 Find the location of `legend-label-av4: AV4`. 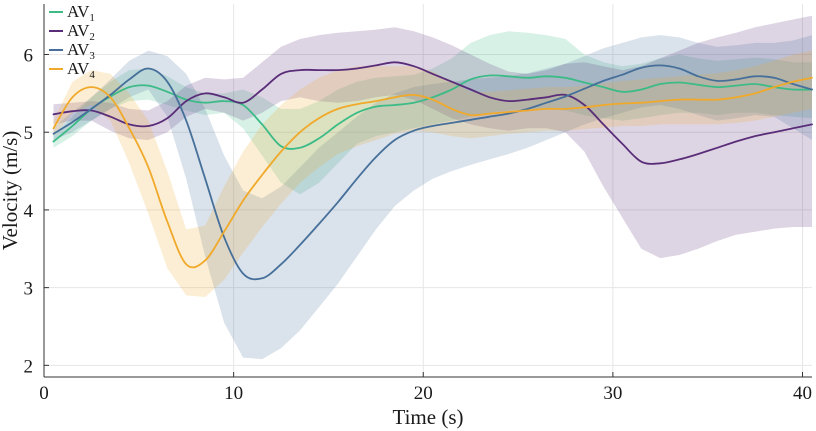

legend-label-av4: AV4 is located at coordinates (81, 70).